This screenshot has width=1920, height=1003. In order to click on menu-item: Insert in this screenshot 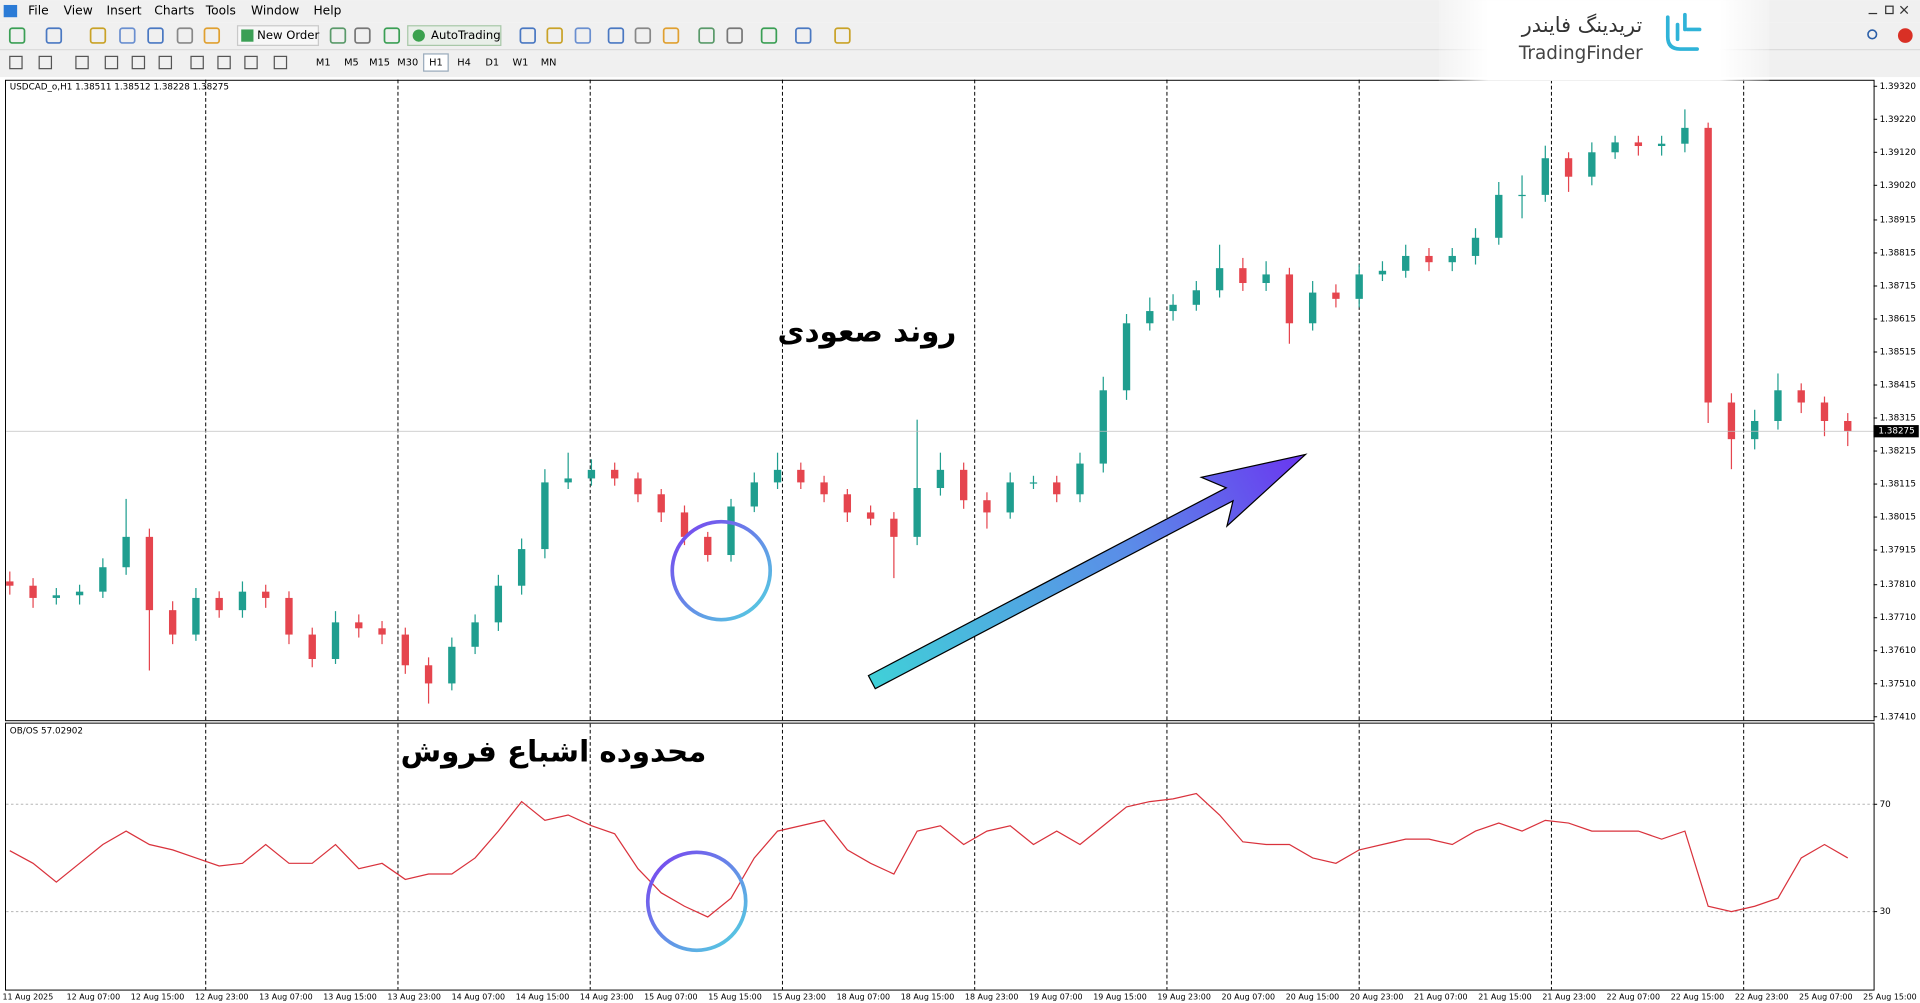, I will do `click(124, 11)`.